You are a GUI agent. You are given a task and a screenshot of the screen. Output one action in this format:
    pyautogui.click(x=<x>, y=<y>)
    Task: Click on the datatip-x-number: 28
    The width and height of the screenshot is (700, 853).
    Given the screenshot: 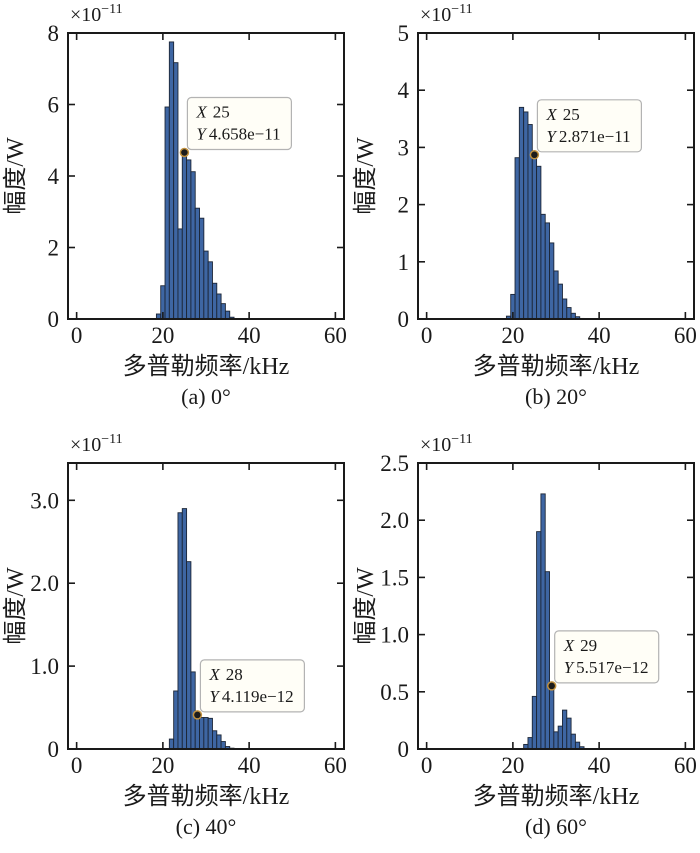 What is the action you would take?
    pyautogui.click(x=234, y=674)
    